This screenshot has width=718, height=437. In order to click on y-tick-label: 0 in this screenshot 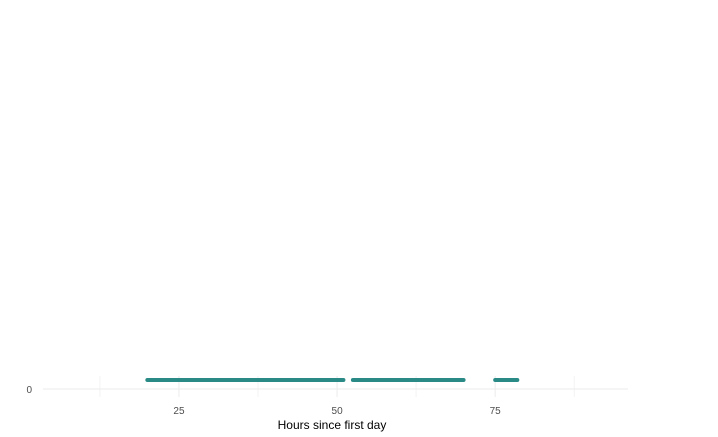, I will do `click(29, 390)`.